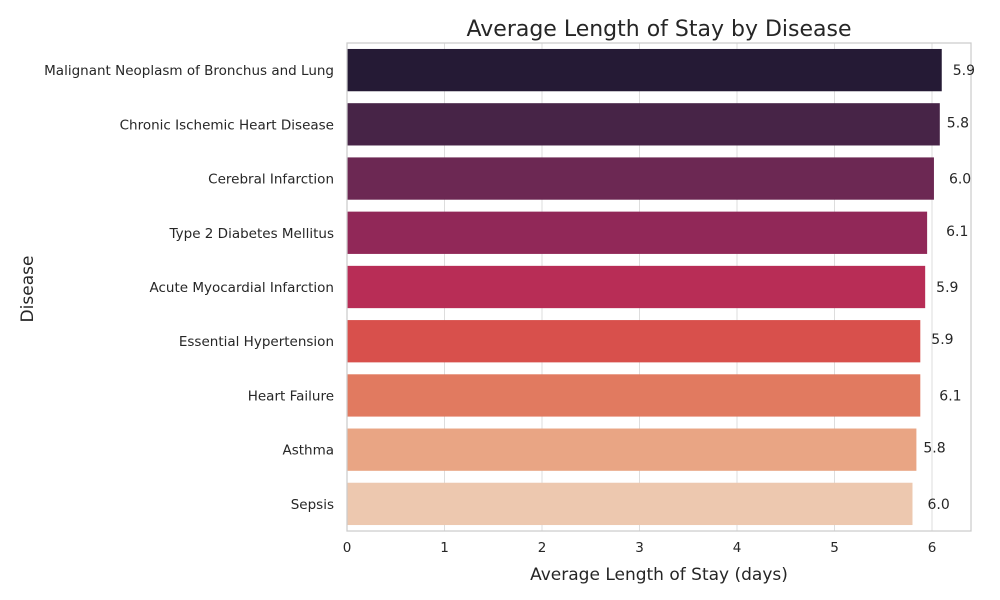 This screenshot has height=600, width=1000. What do you see at coordinates (737, 548) in the screenshot?
I see `x-tick-label: 4` at bounding box center [737, 548].